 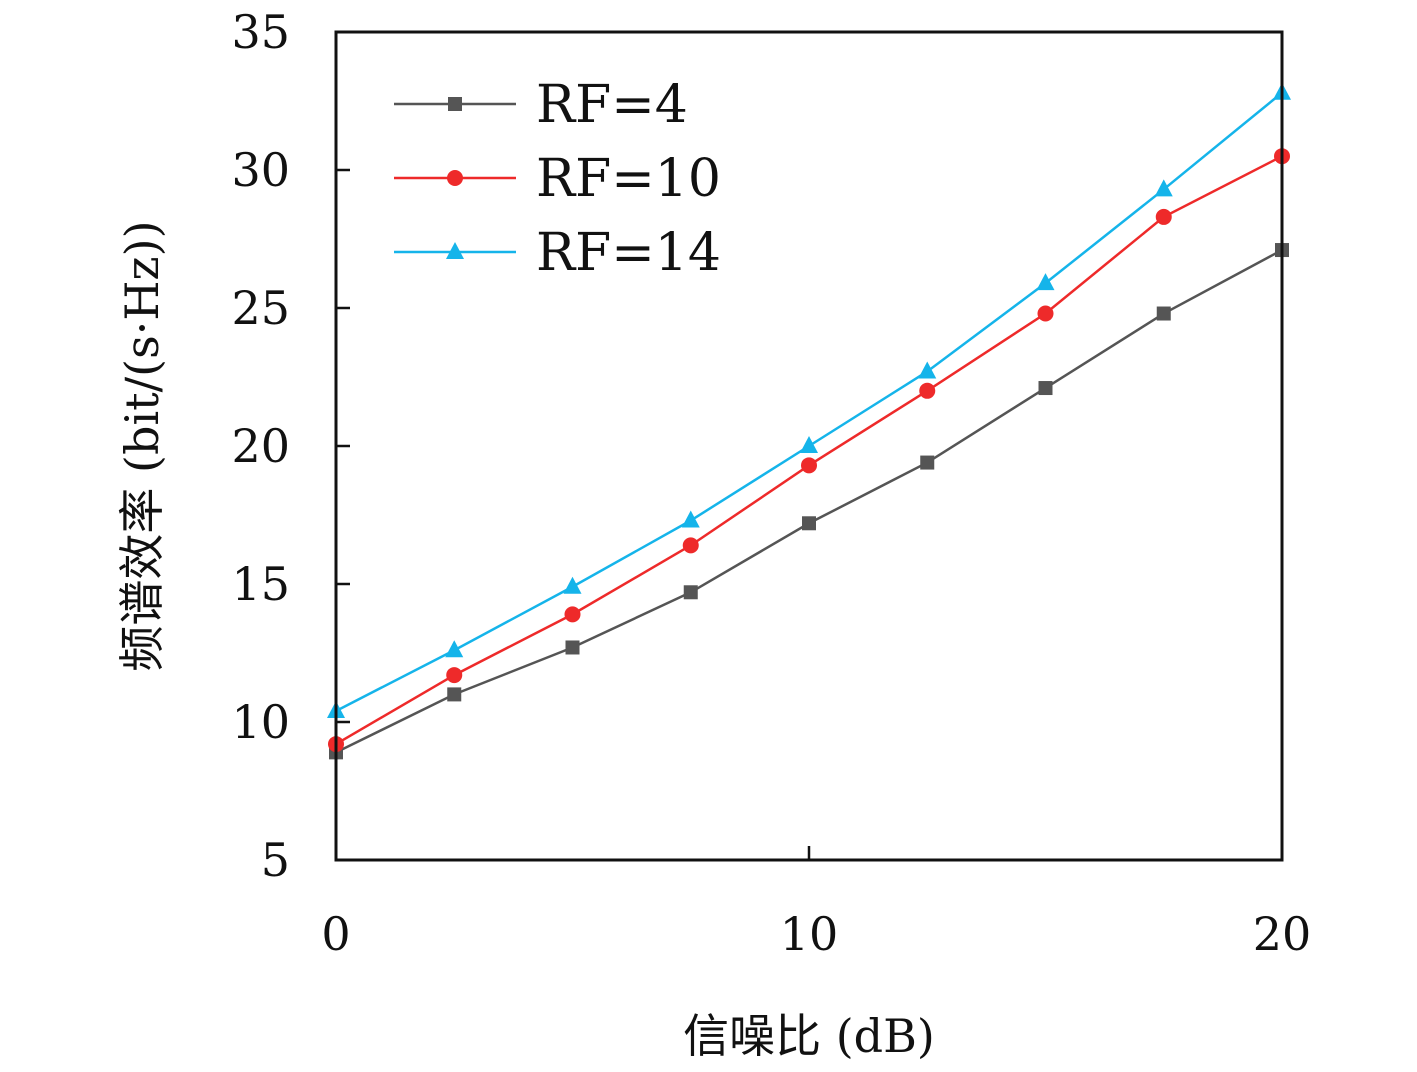 What do you see at coordinates (260, 584) in the screenshot?
I see `y-tick-label: 15` at bounding box center [260, 584].